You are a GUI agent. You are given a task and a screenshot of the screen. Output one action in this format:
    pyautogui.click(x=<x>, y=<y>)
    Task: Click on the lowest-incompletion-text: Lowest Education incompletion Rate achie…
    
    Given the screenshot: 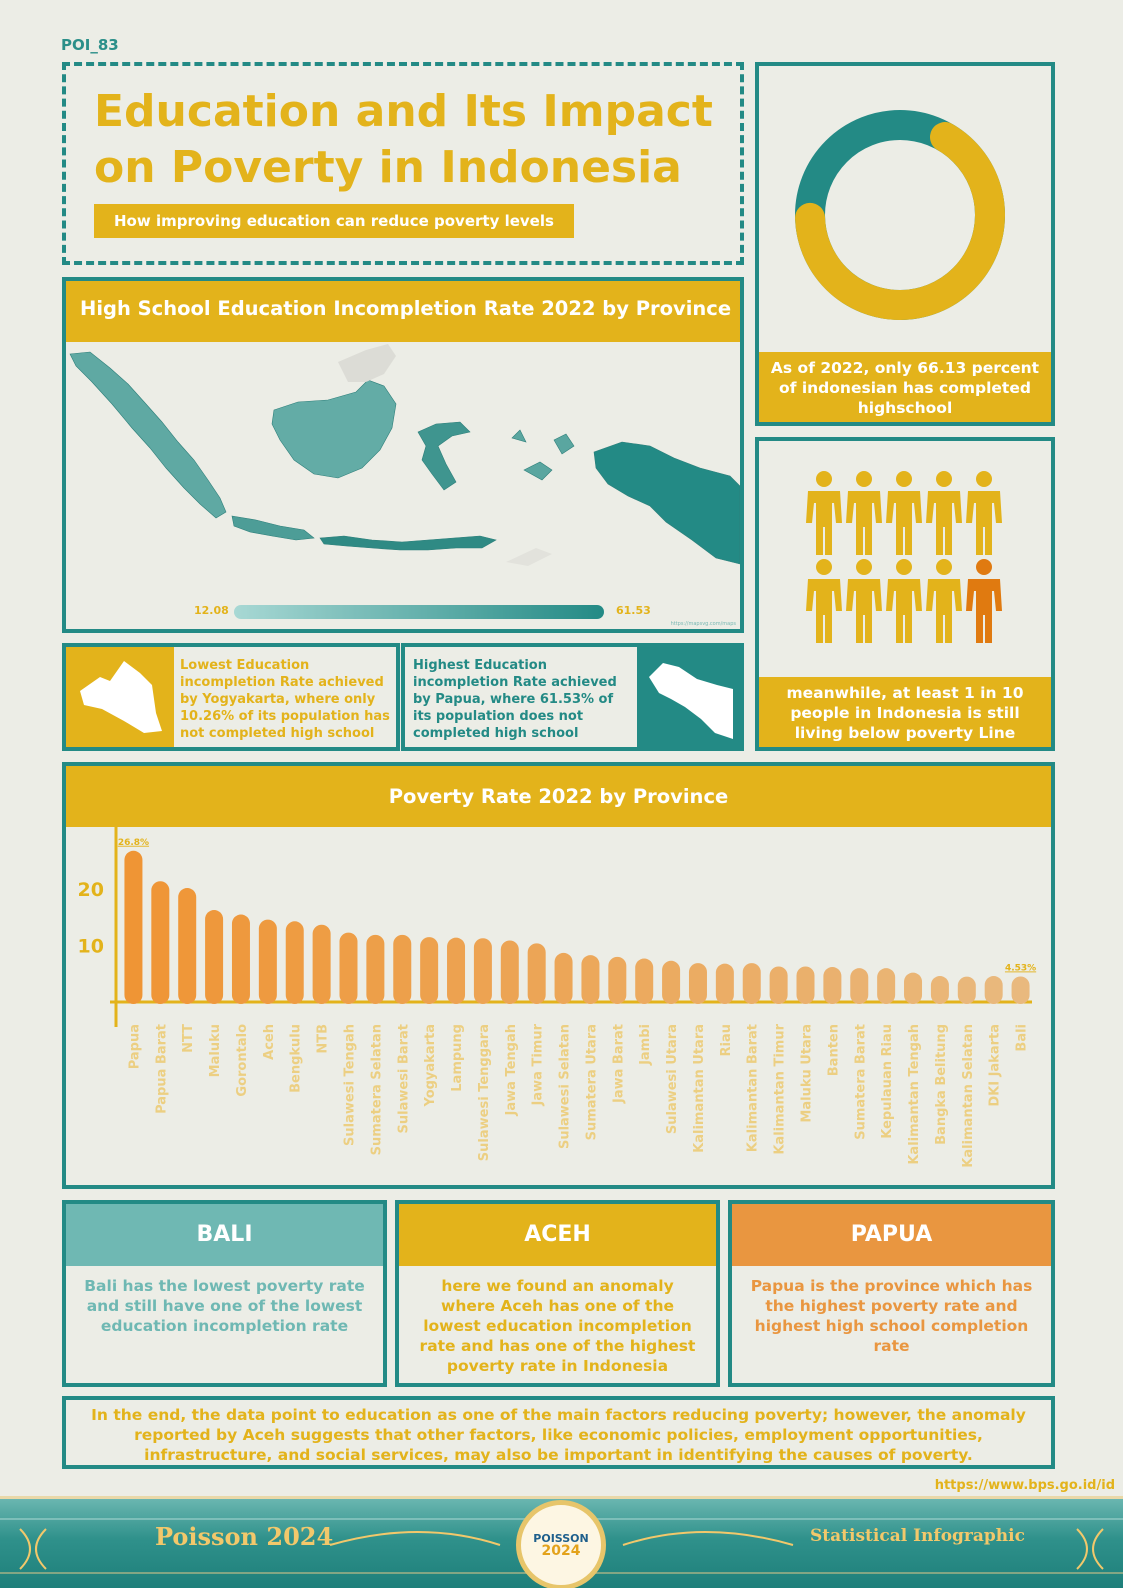 What is the action you would take?
    pyautogui.click(x=285, y=697)
    